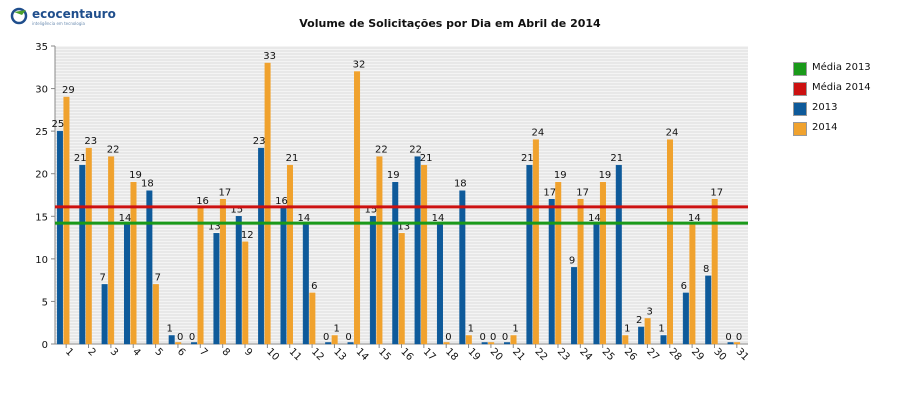  I want to click on data-label-2013-day-19: 18, so click(460, 184).